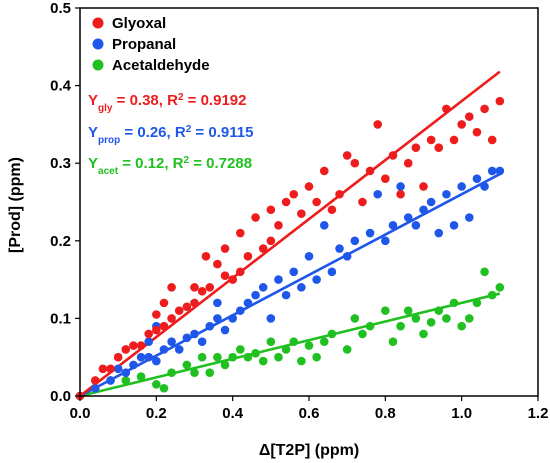  Describe the element at coordinates (385, 413) in the screenshot. I see `x-tick-label: 0.8` at that location.